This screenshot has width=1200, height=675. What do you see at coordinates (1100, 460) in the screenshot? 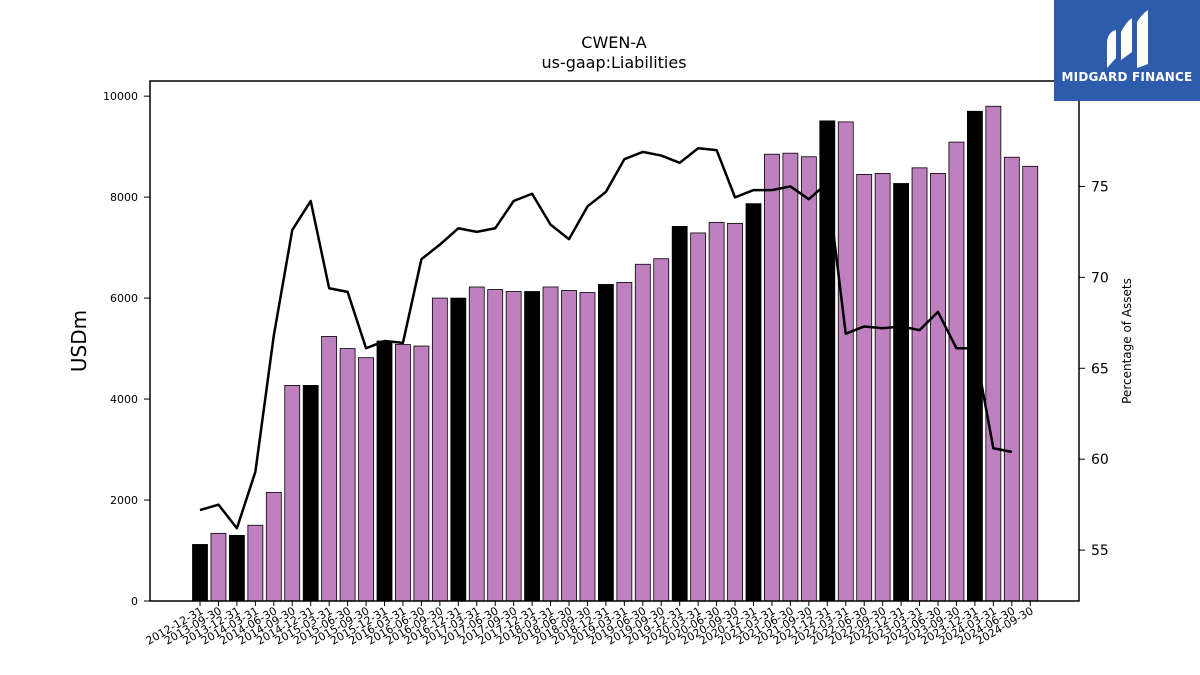
I see `y2-tick-label: 60` at bounding box center [1100, 460].